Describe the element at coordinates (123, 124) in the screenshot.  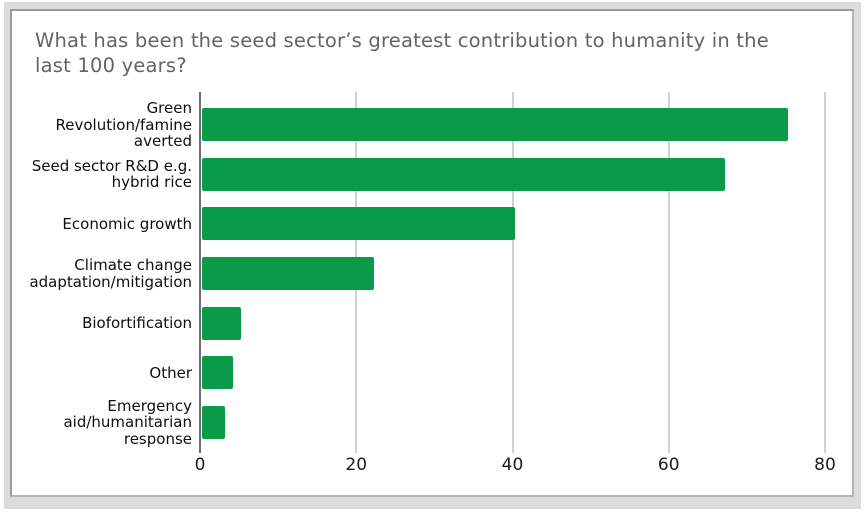
I see `category-label-line: Revolution/famine` at that location.